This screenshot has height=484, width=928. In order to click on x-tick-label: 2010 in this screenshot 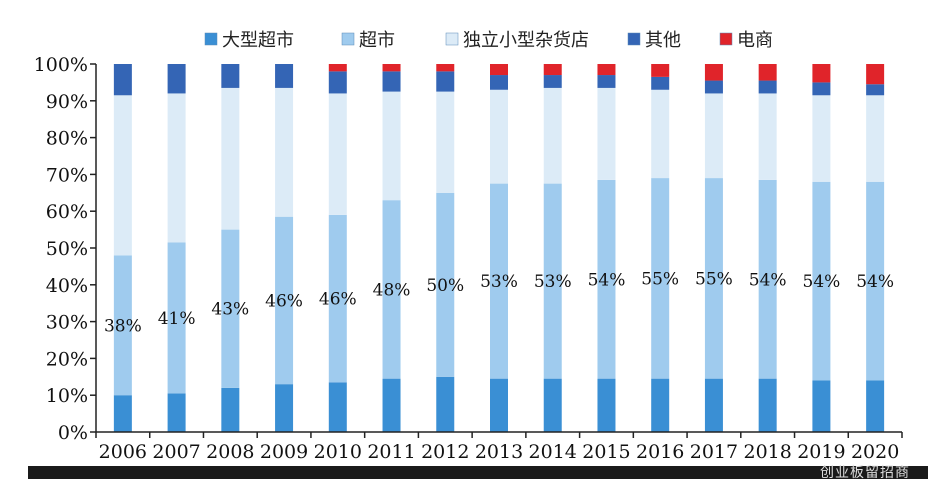, I will do `click(338, 452)`.